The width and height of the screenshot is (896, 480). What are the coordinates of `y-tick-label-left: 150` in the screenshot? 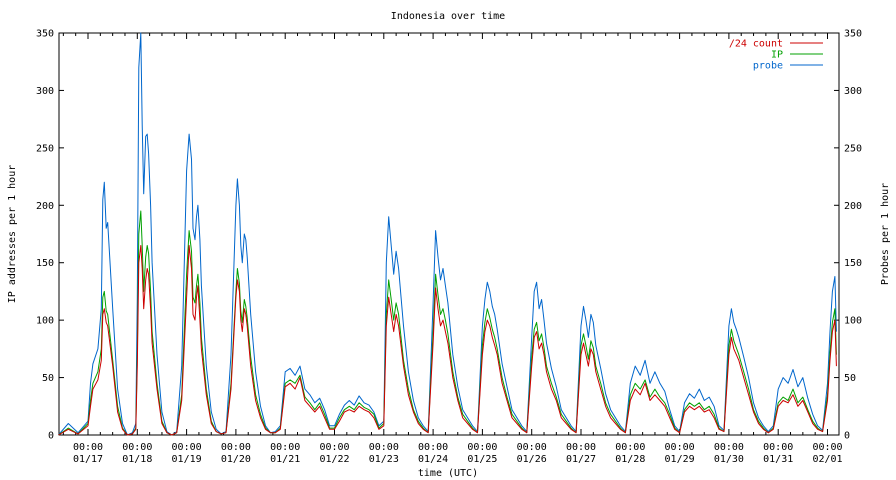 It's located at (45, 263).